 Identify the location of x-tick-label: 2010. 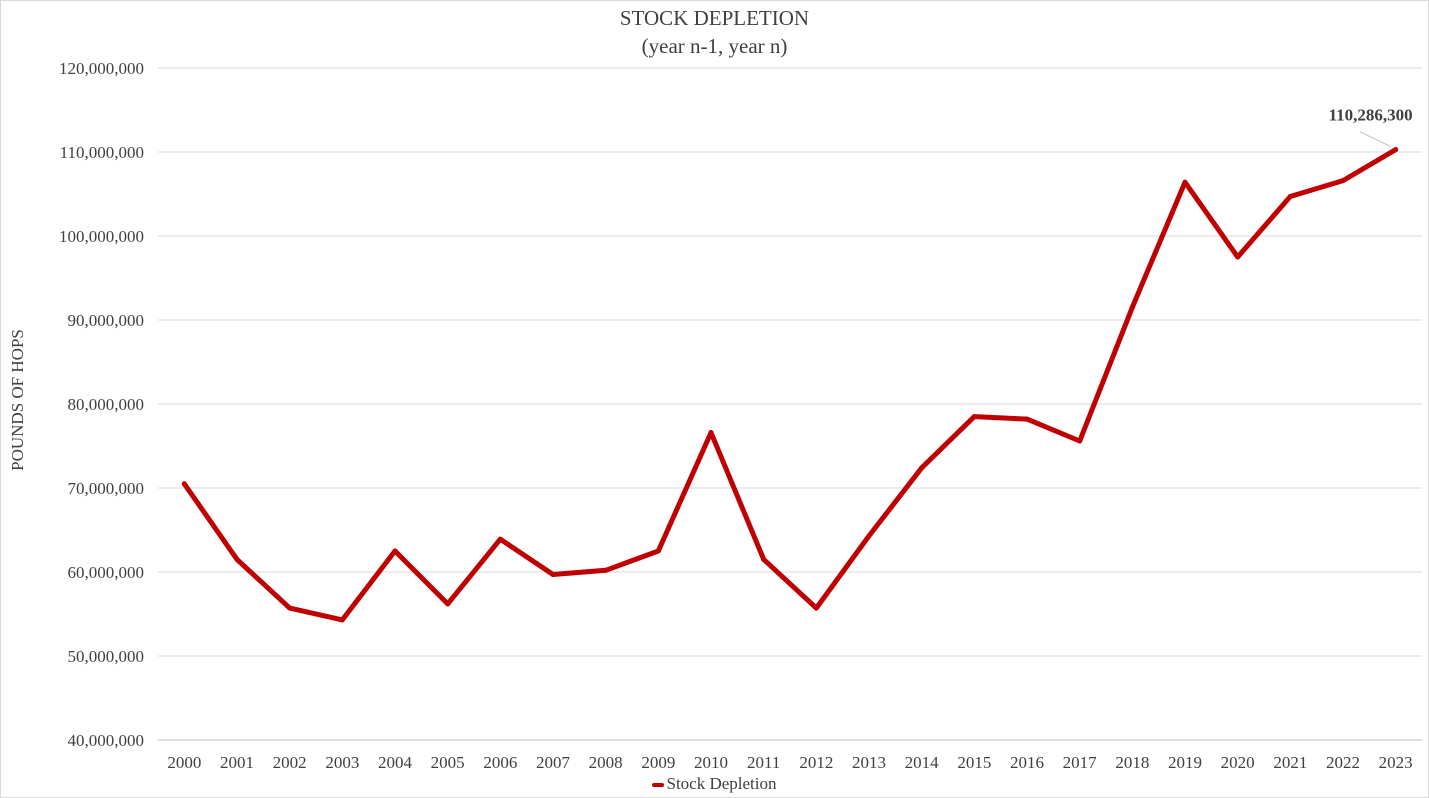
(711, 762).